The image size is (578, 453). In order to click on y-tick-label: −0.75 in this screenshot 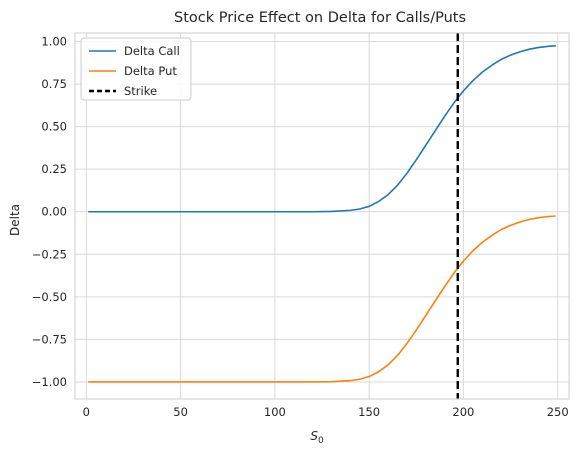, I will do `click(49, 339)`.